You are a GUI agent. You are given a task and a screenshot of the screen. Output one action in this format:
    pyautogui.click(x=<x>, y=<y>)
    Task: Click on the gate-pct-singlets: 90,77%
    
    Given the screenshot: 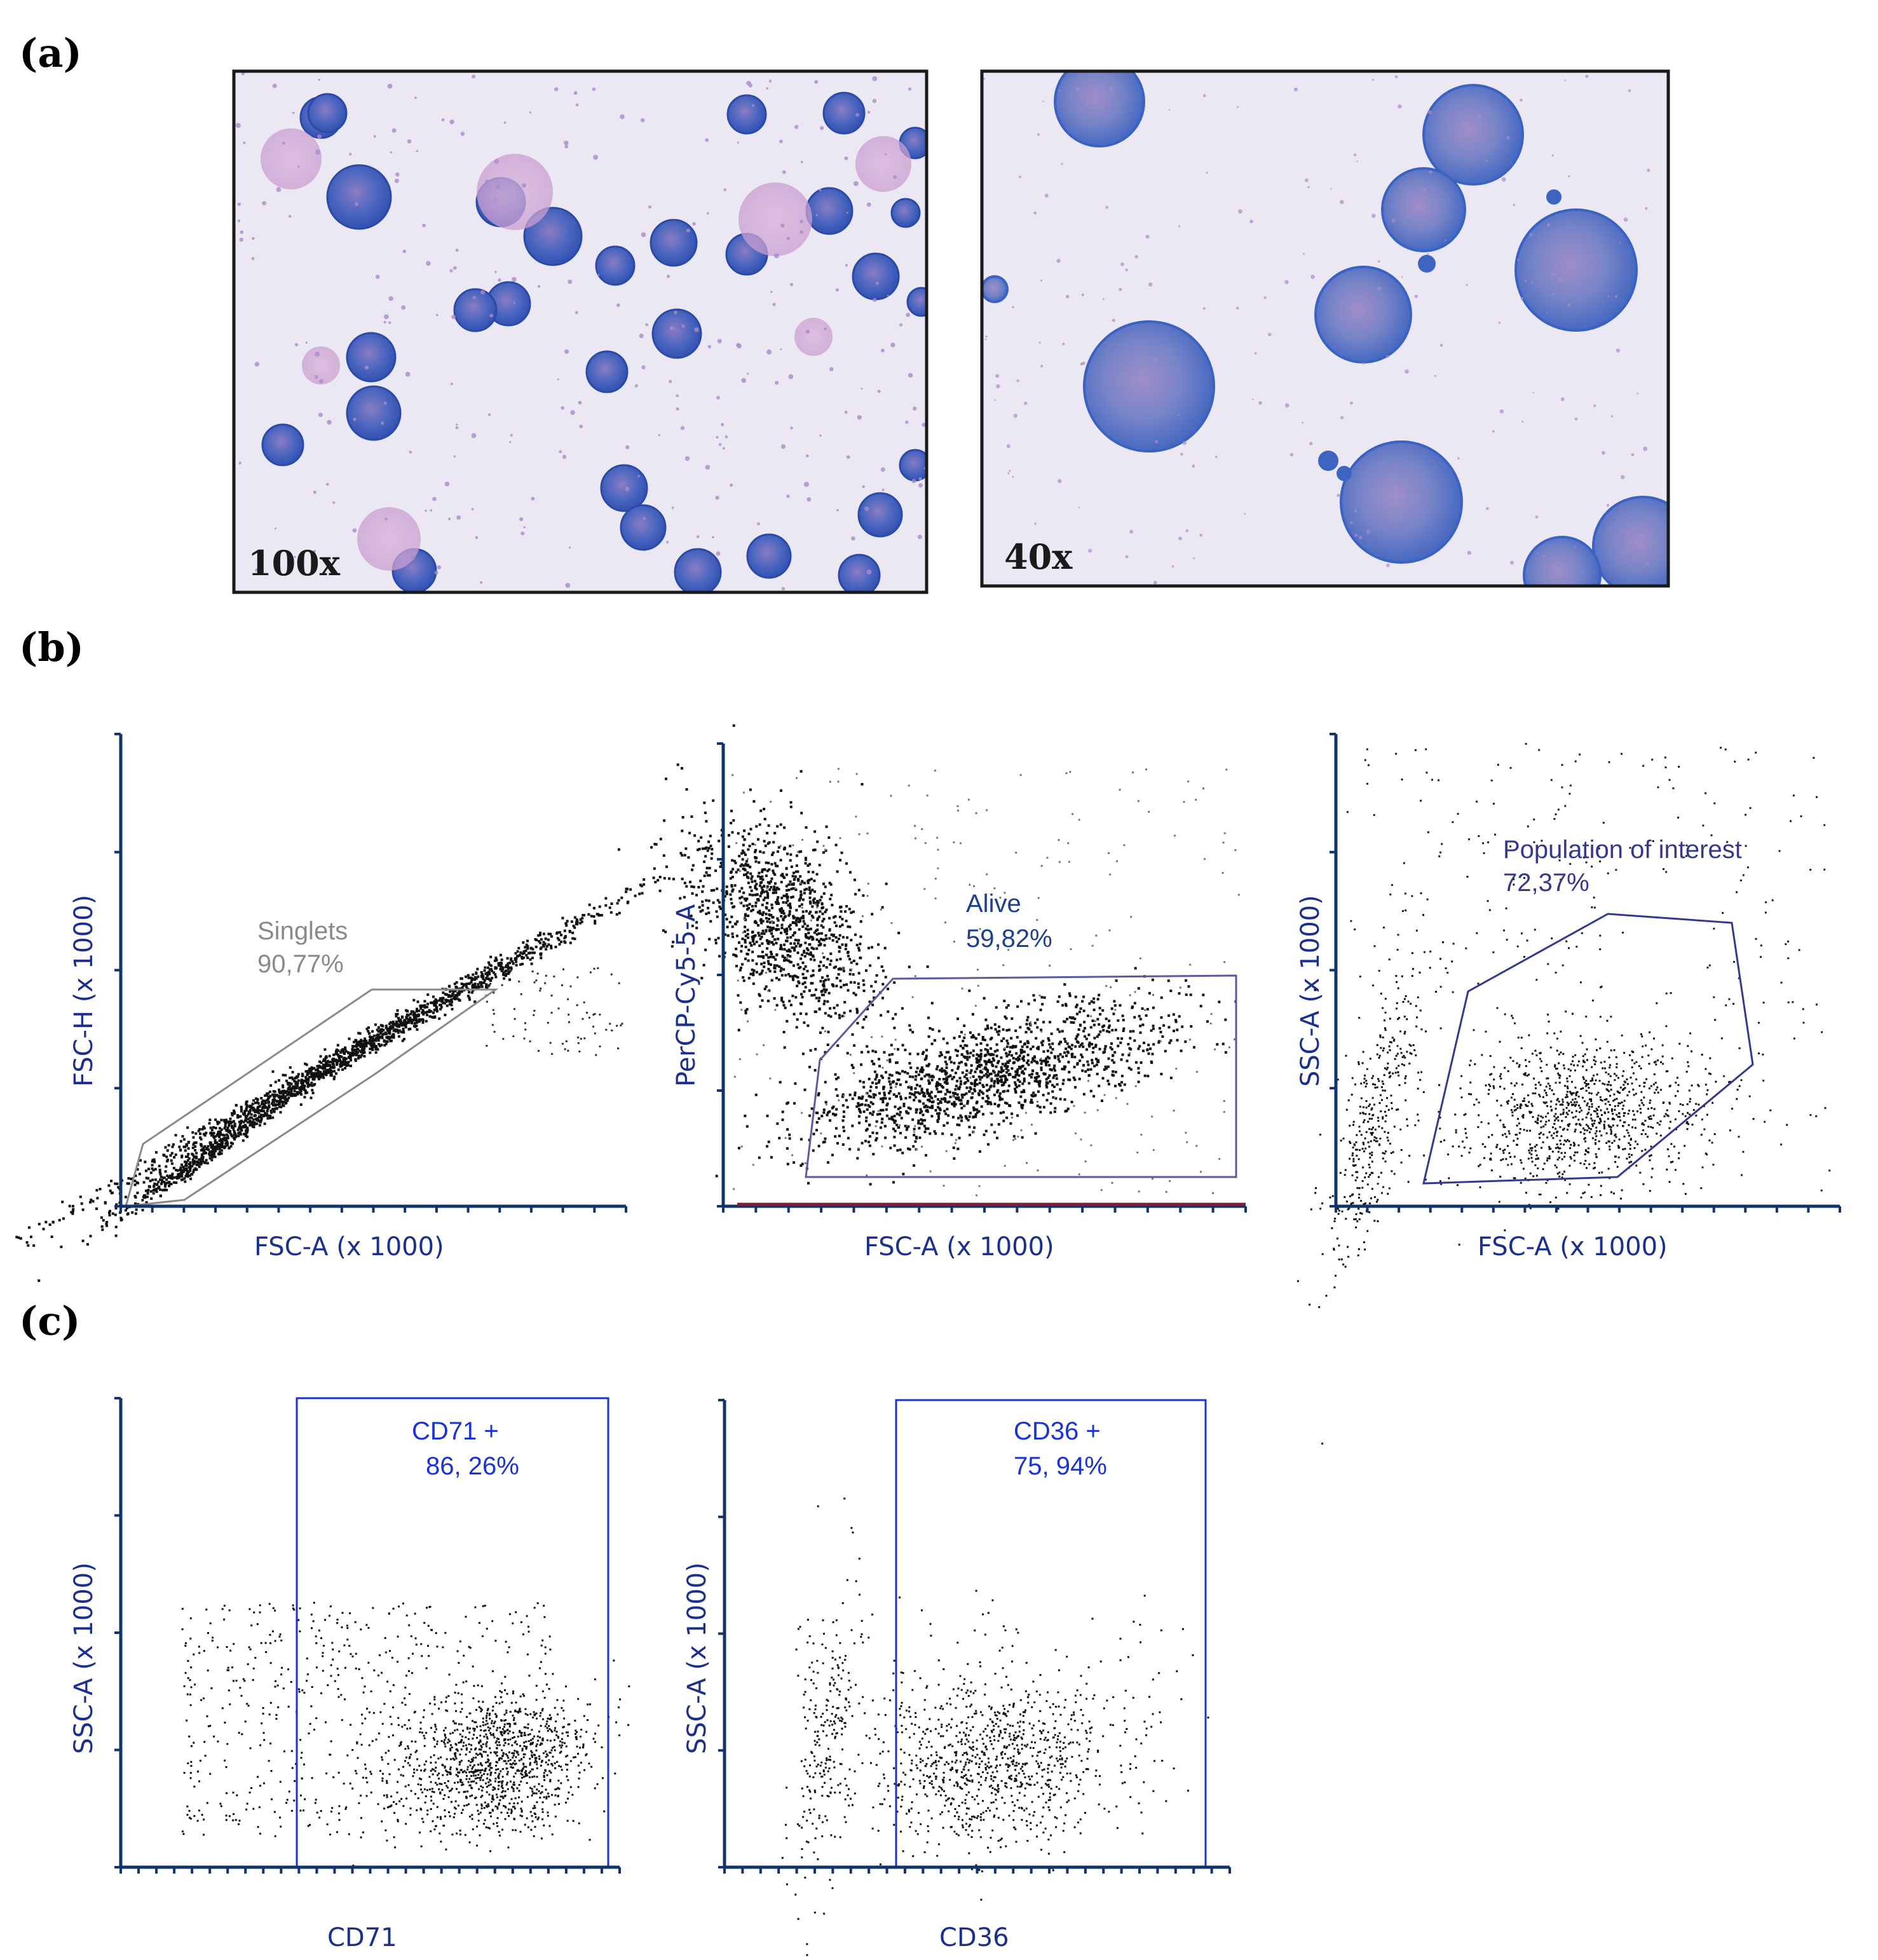 What is the action you would take?
    pyautogui.click(x=300, y=964)
    